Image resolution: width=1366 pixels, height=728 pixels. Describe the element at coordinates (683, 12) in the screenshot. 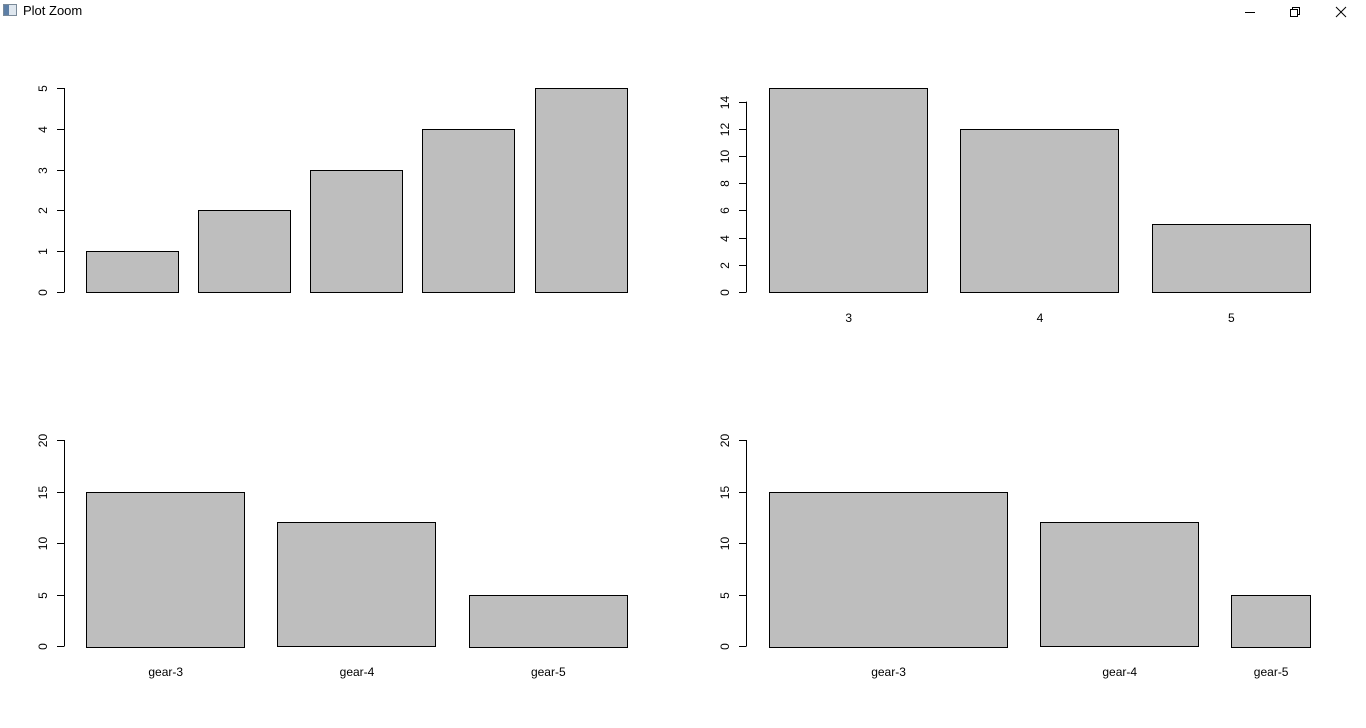

I see `title-bar: Plot Zoom` at that location.